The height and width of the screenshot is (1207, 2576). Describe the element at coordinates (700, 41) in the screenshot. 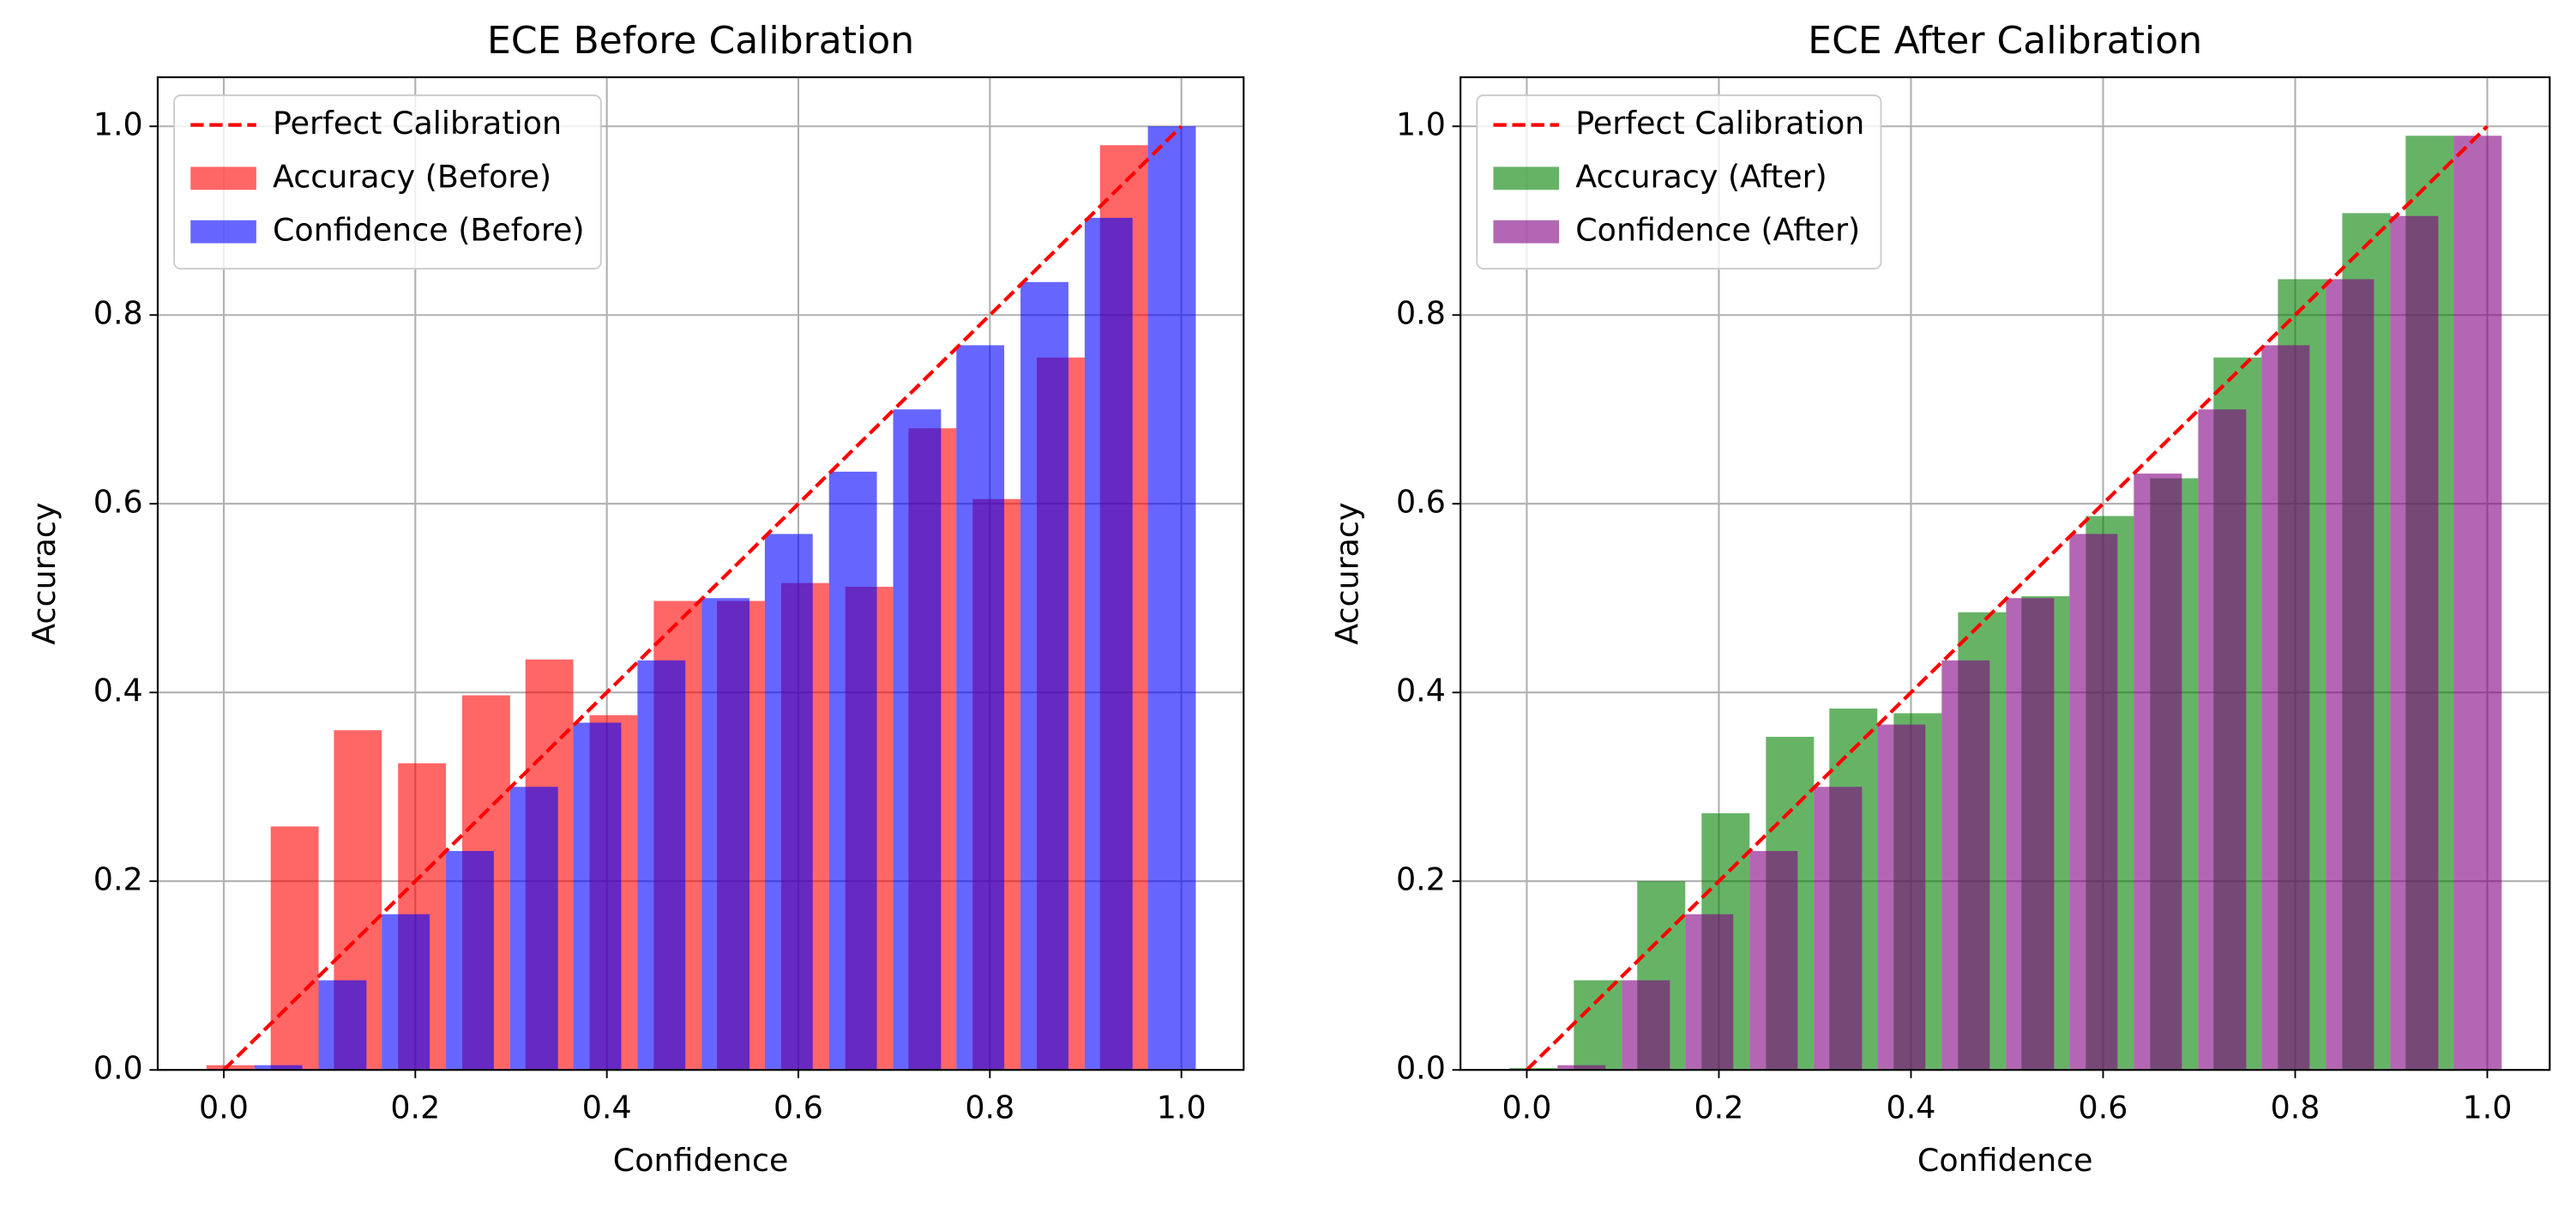

I see `chart-title: ECE Before Calibration` at that location.